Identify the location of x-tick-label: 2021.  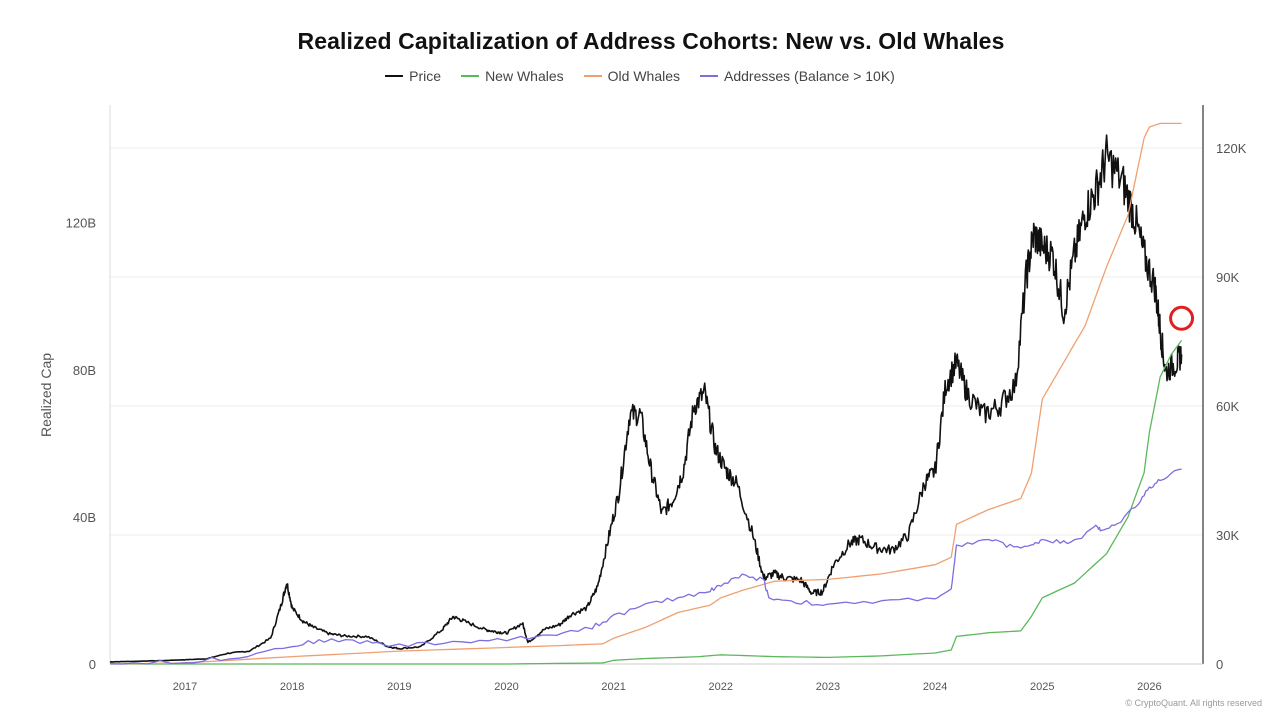
(613, 687).